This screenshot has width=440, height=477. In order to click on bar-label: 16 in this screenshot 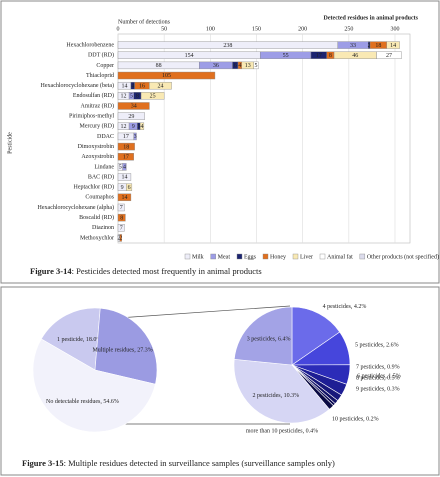, I will do `click(142, 86)`.